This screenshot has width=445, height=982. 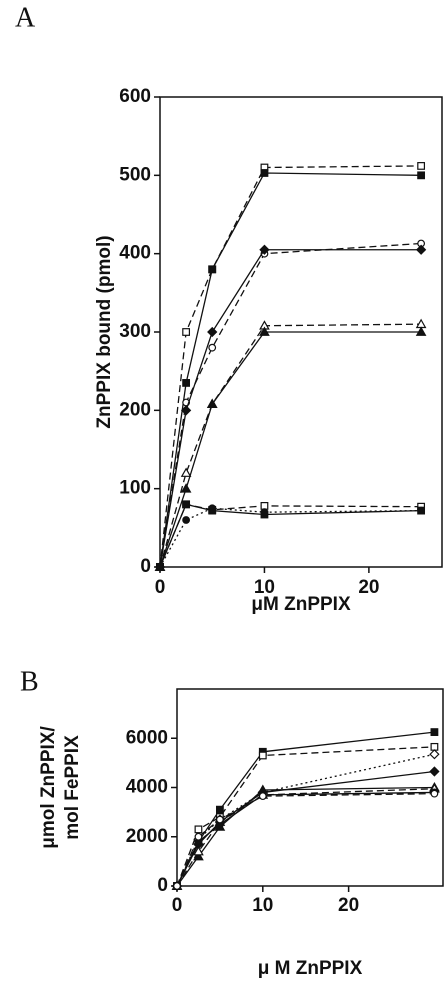 What do you see at coordinates (25, 17) in the screenshot?
I see `panel-label: A` at bounding box center [25, 17].